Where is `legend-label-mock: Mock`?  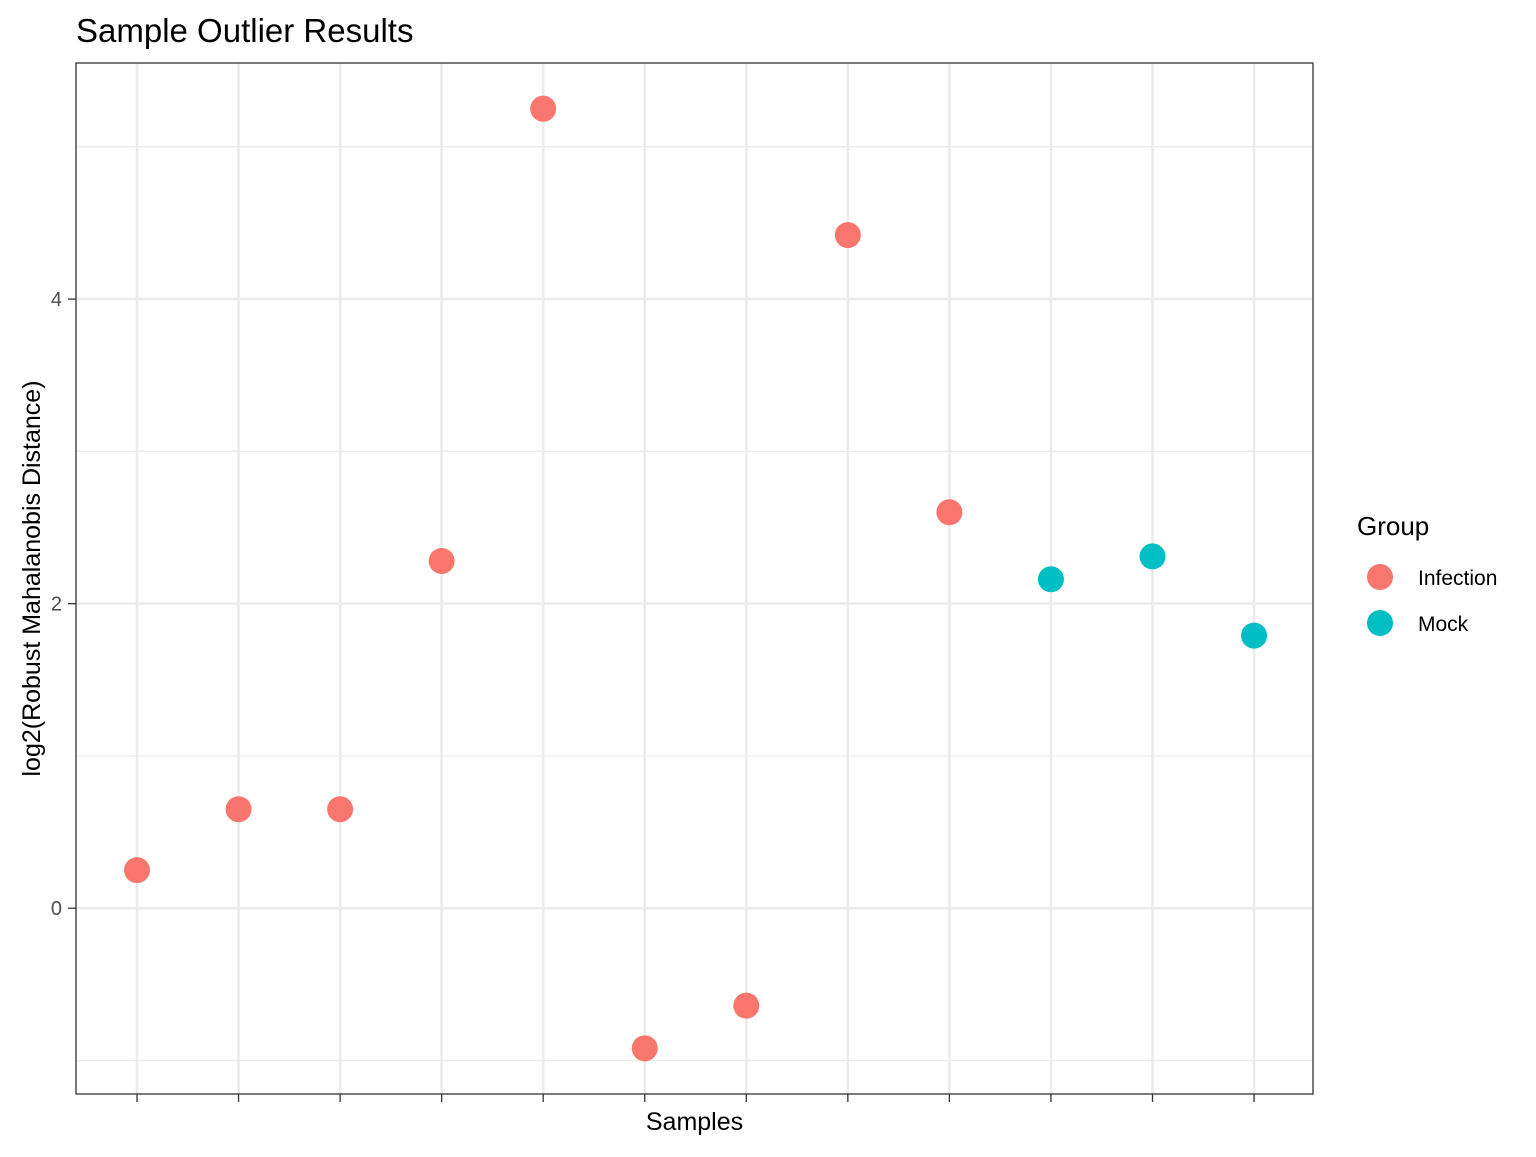
legend-label-mock: Mock is located at coordinates (1443, 624).